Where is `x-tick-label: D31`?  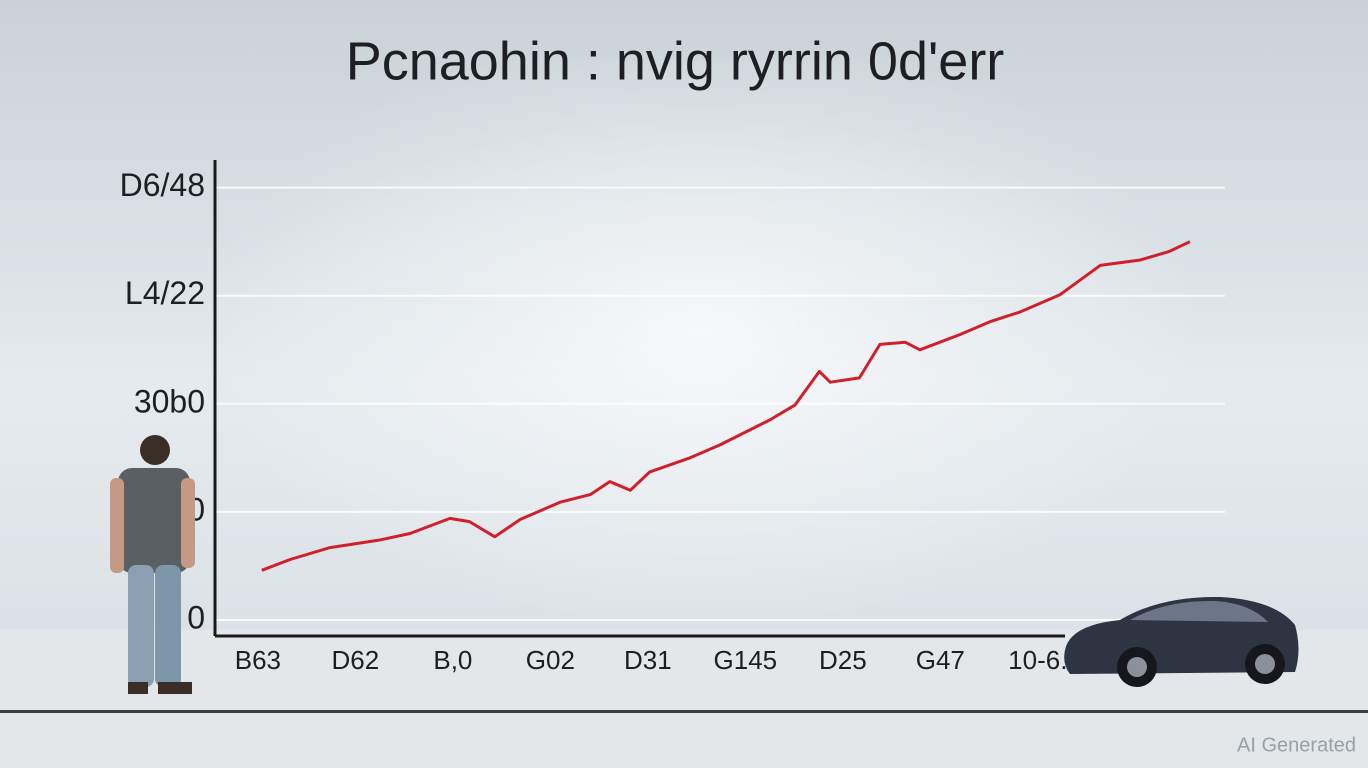
x-tick-label: D31 is located at coordinates (648, 660).